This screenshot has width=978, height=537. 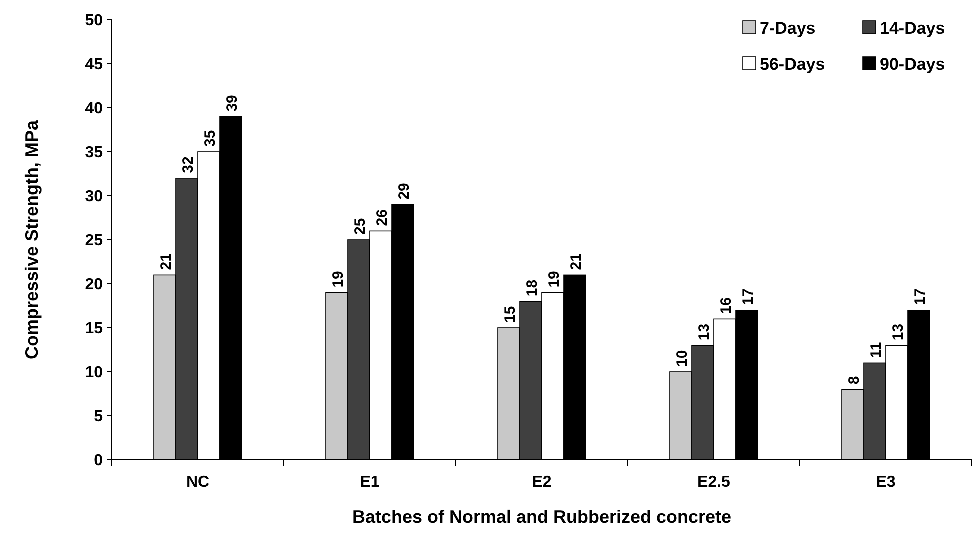 I want to click on legend-label: 7-Days, so click(x=788, y=28).